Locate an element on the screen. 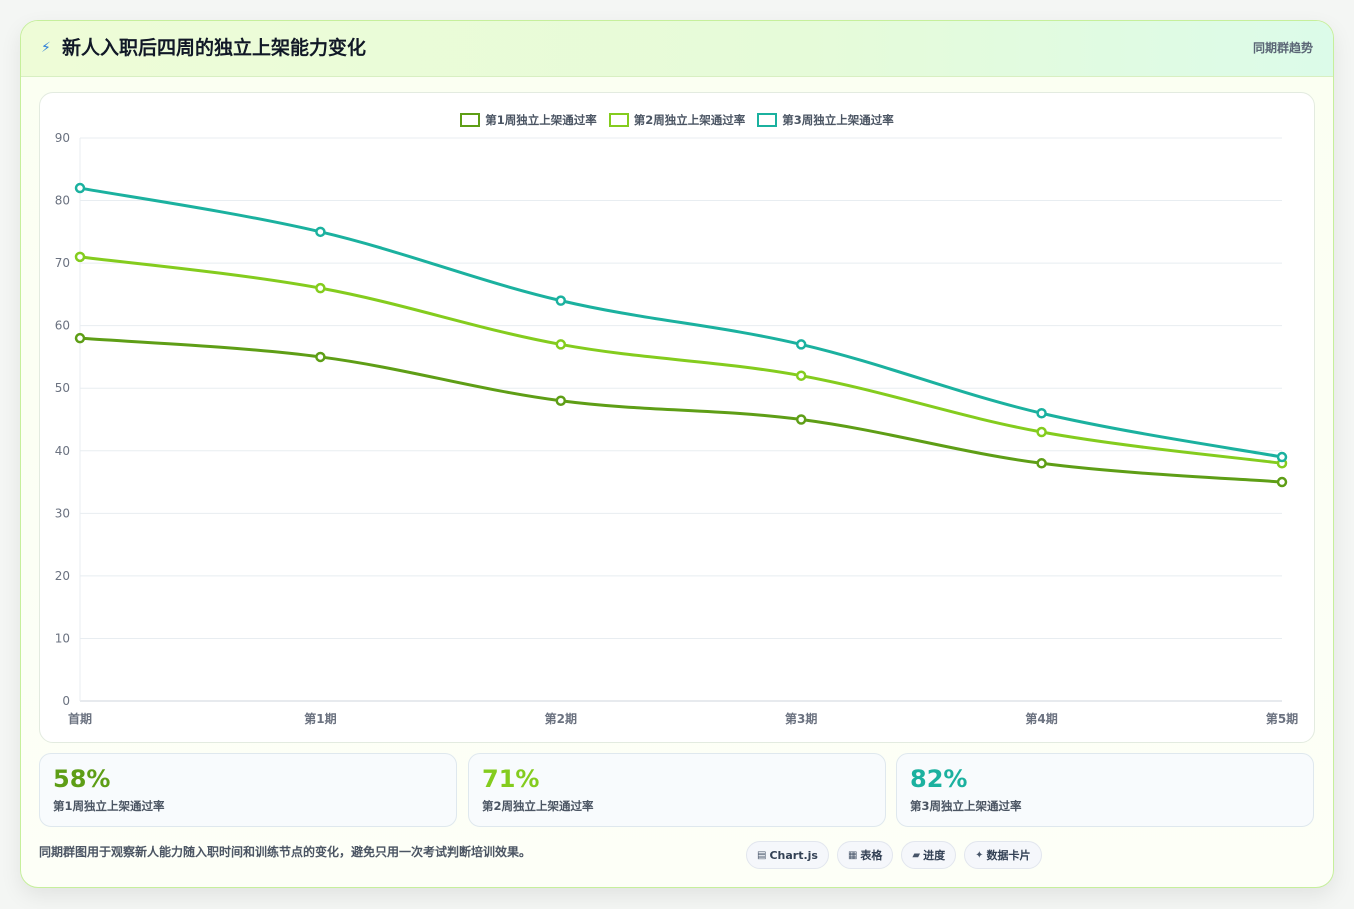  stat-label: 第2周独立上架通过率 is located at coordinates (538, 806).